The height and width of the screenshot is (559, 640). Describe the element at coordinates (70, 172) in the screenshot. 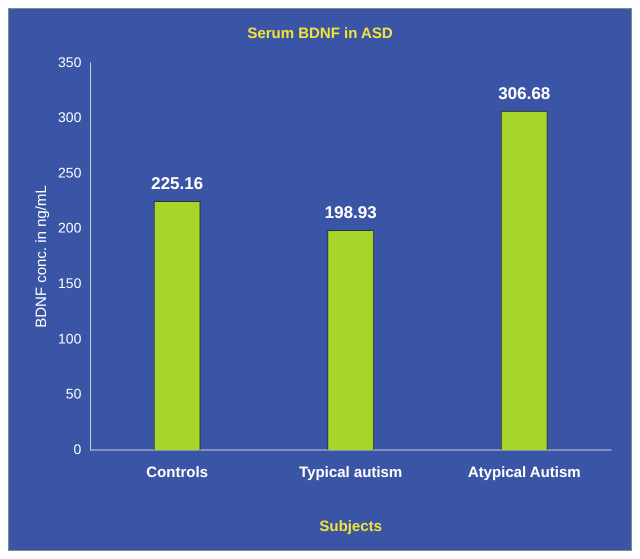

I see `y-tick-label: 250` at that location.